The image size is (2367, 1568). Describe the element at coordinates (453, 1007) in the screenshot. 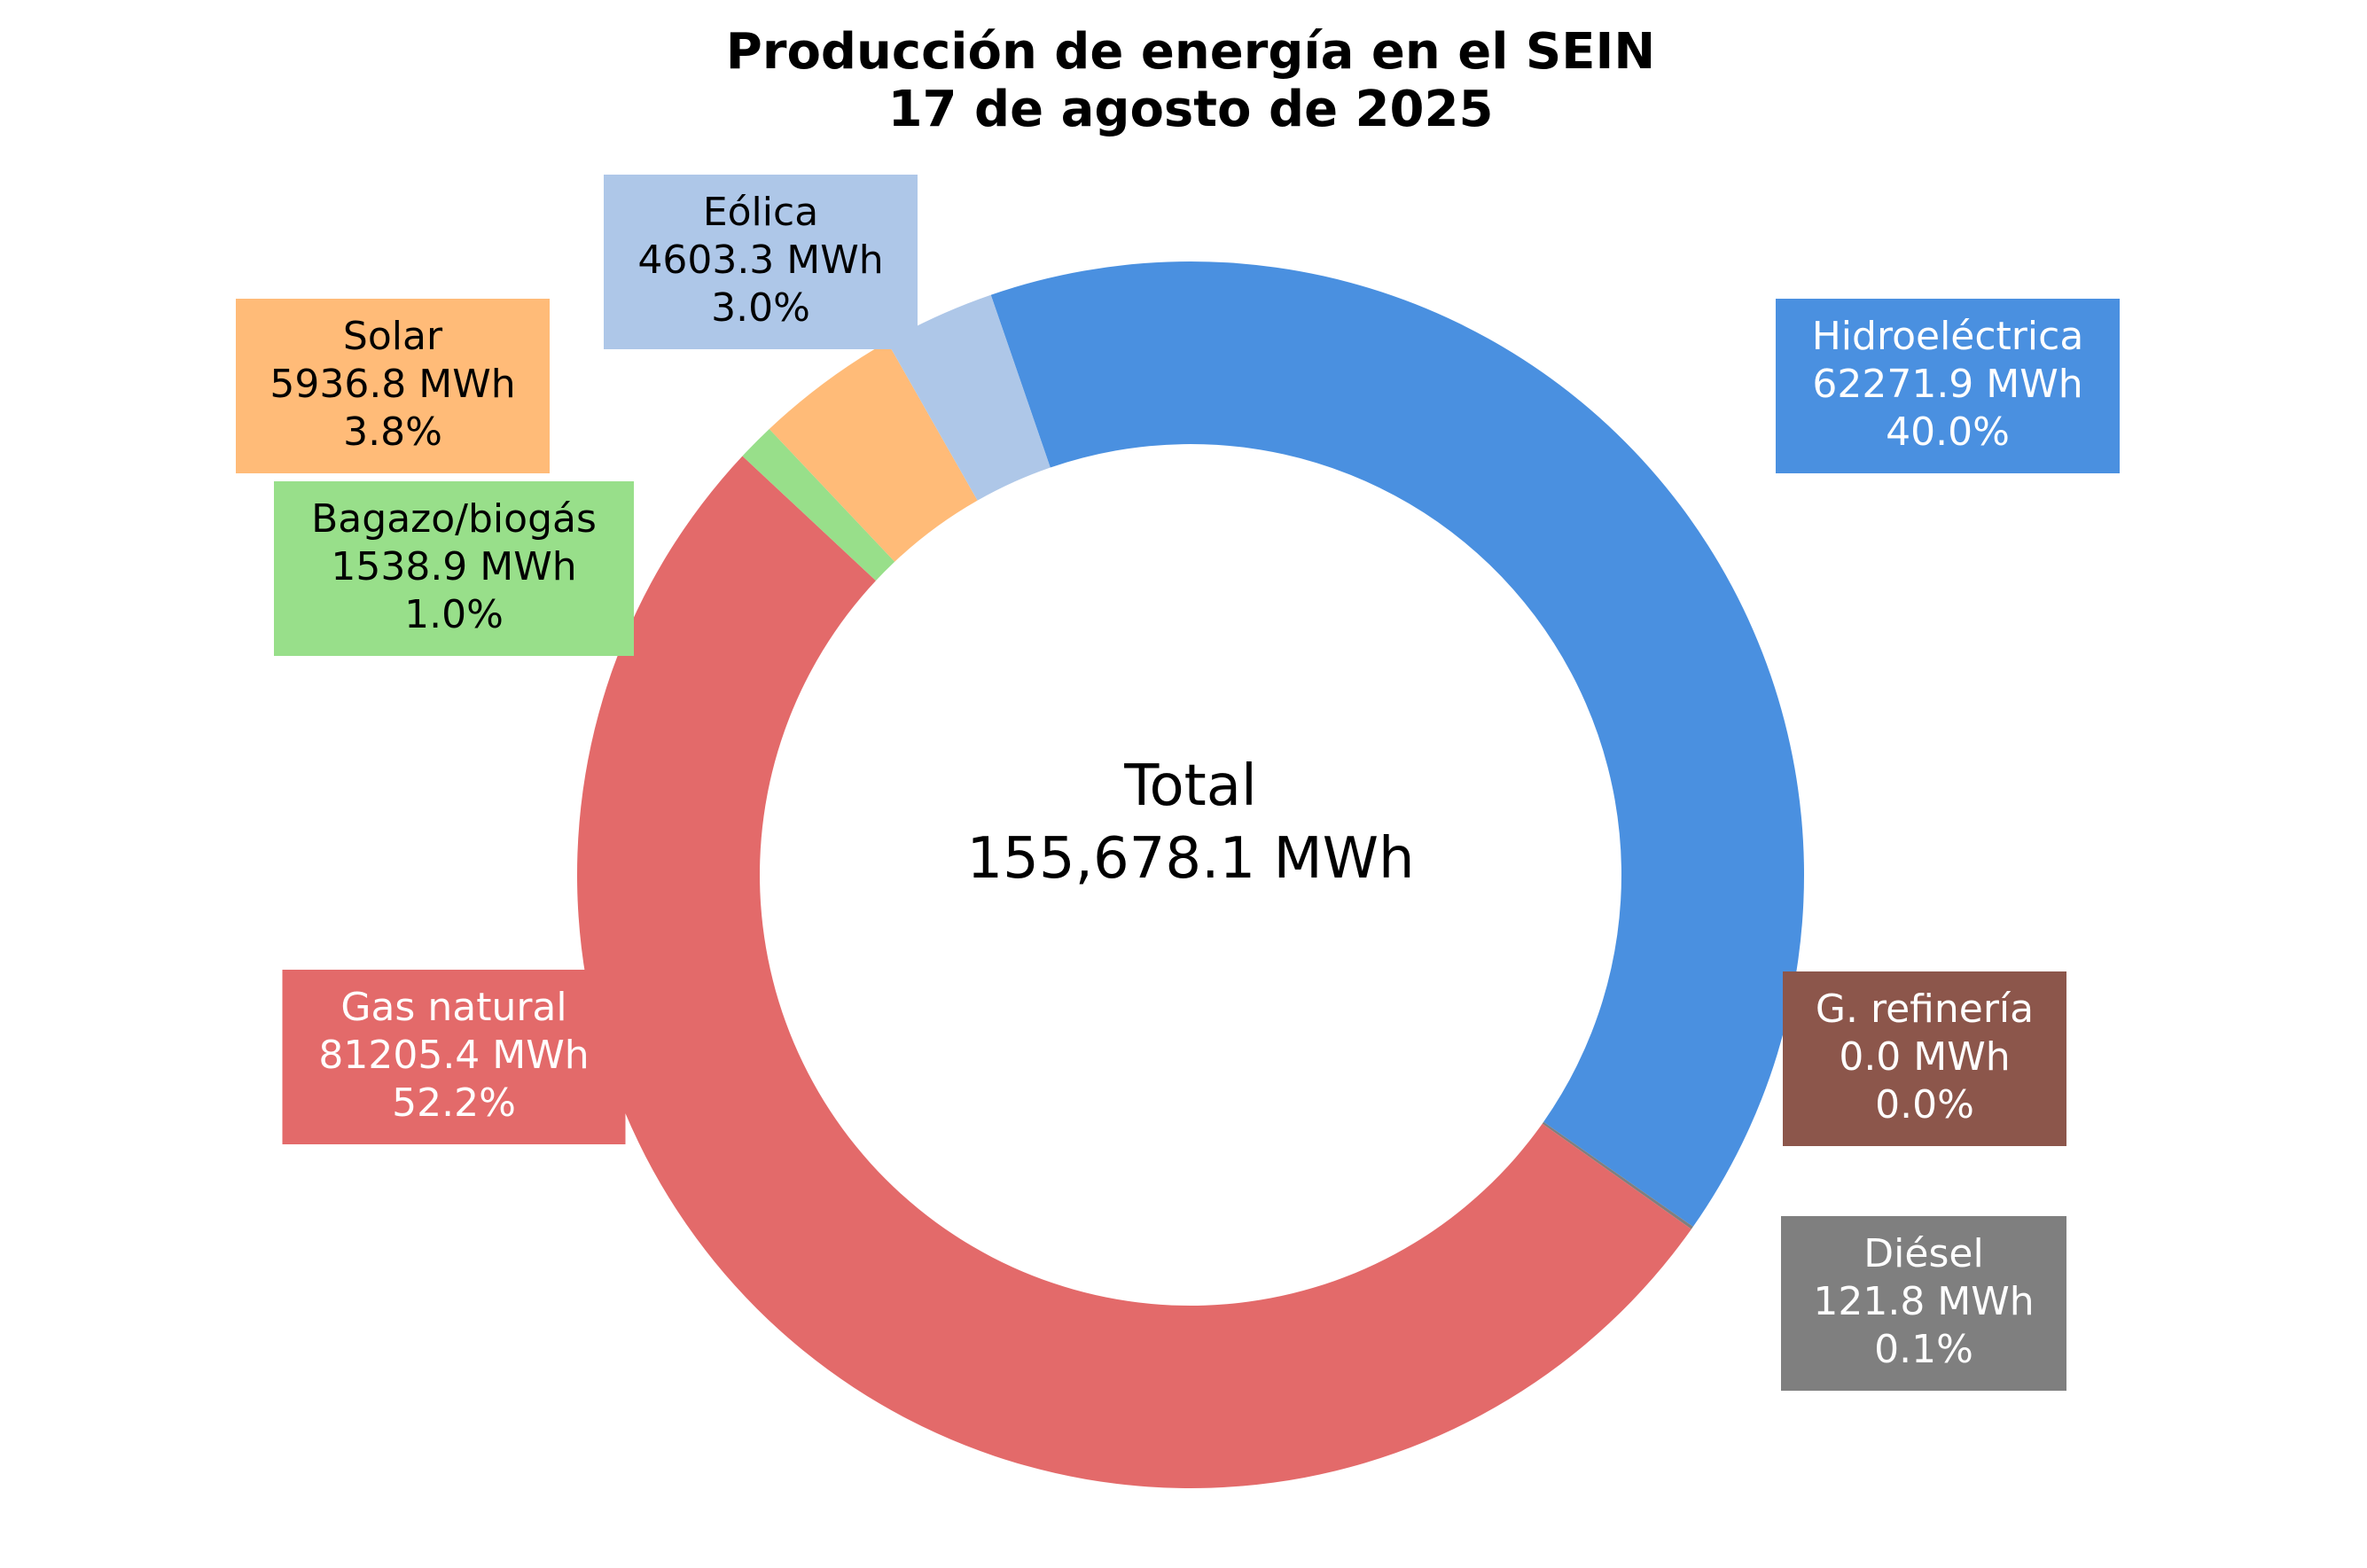

I see `label-gas-natural-name: Gas natural` at that location.